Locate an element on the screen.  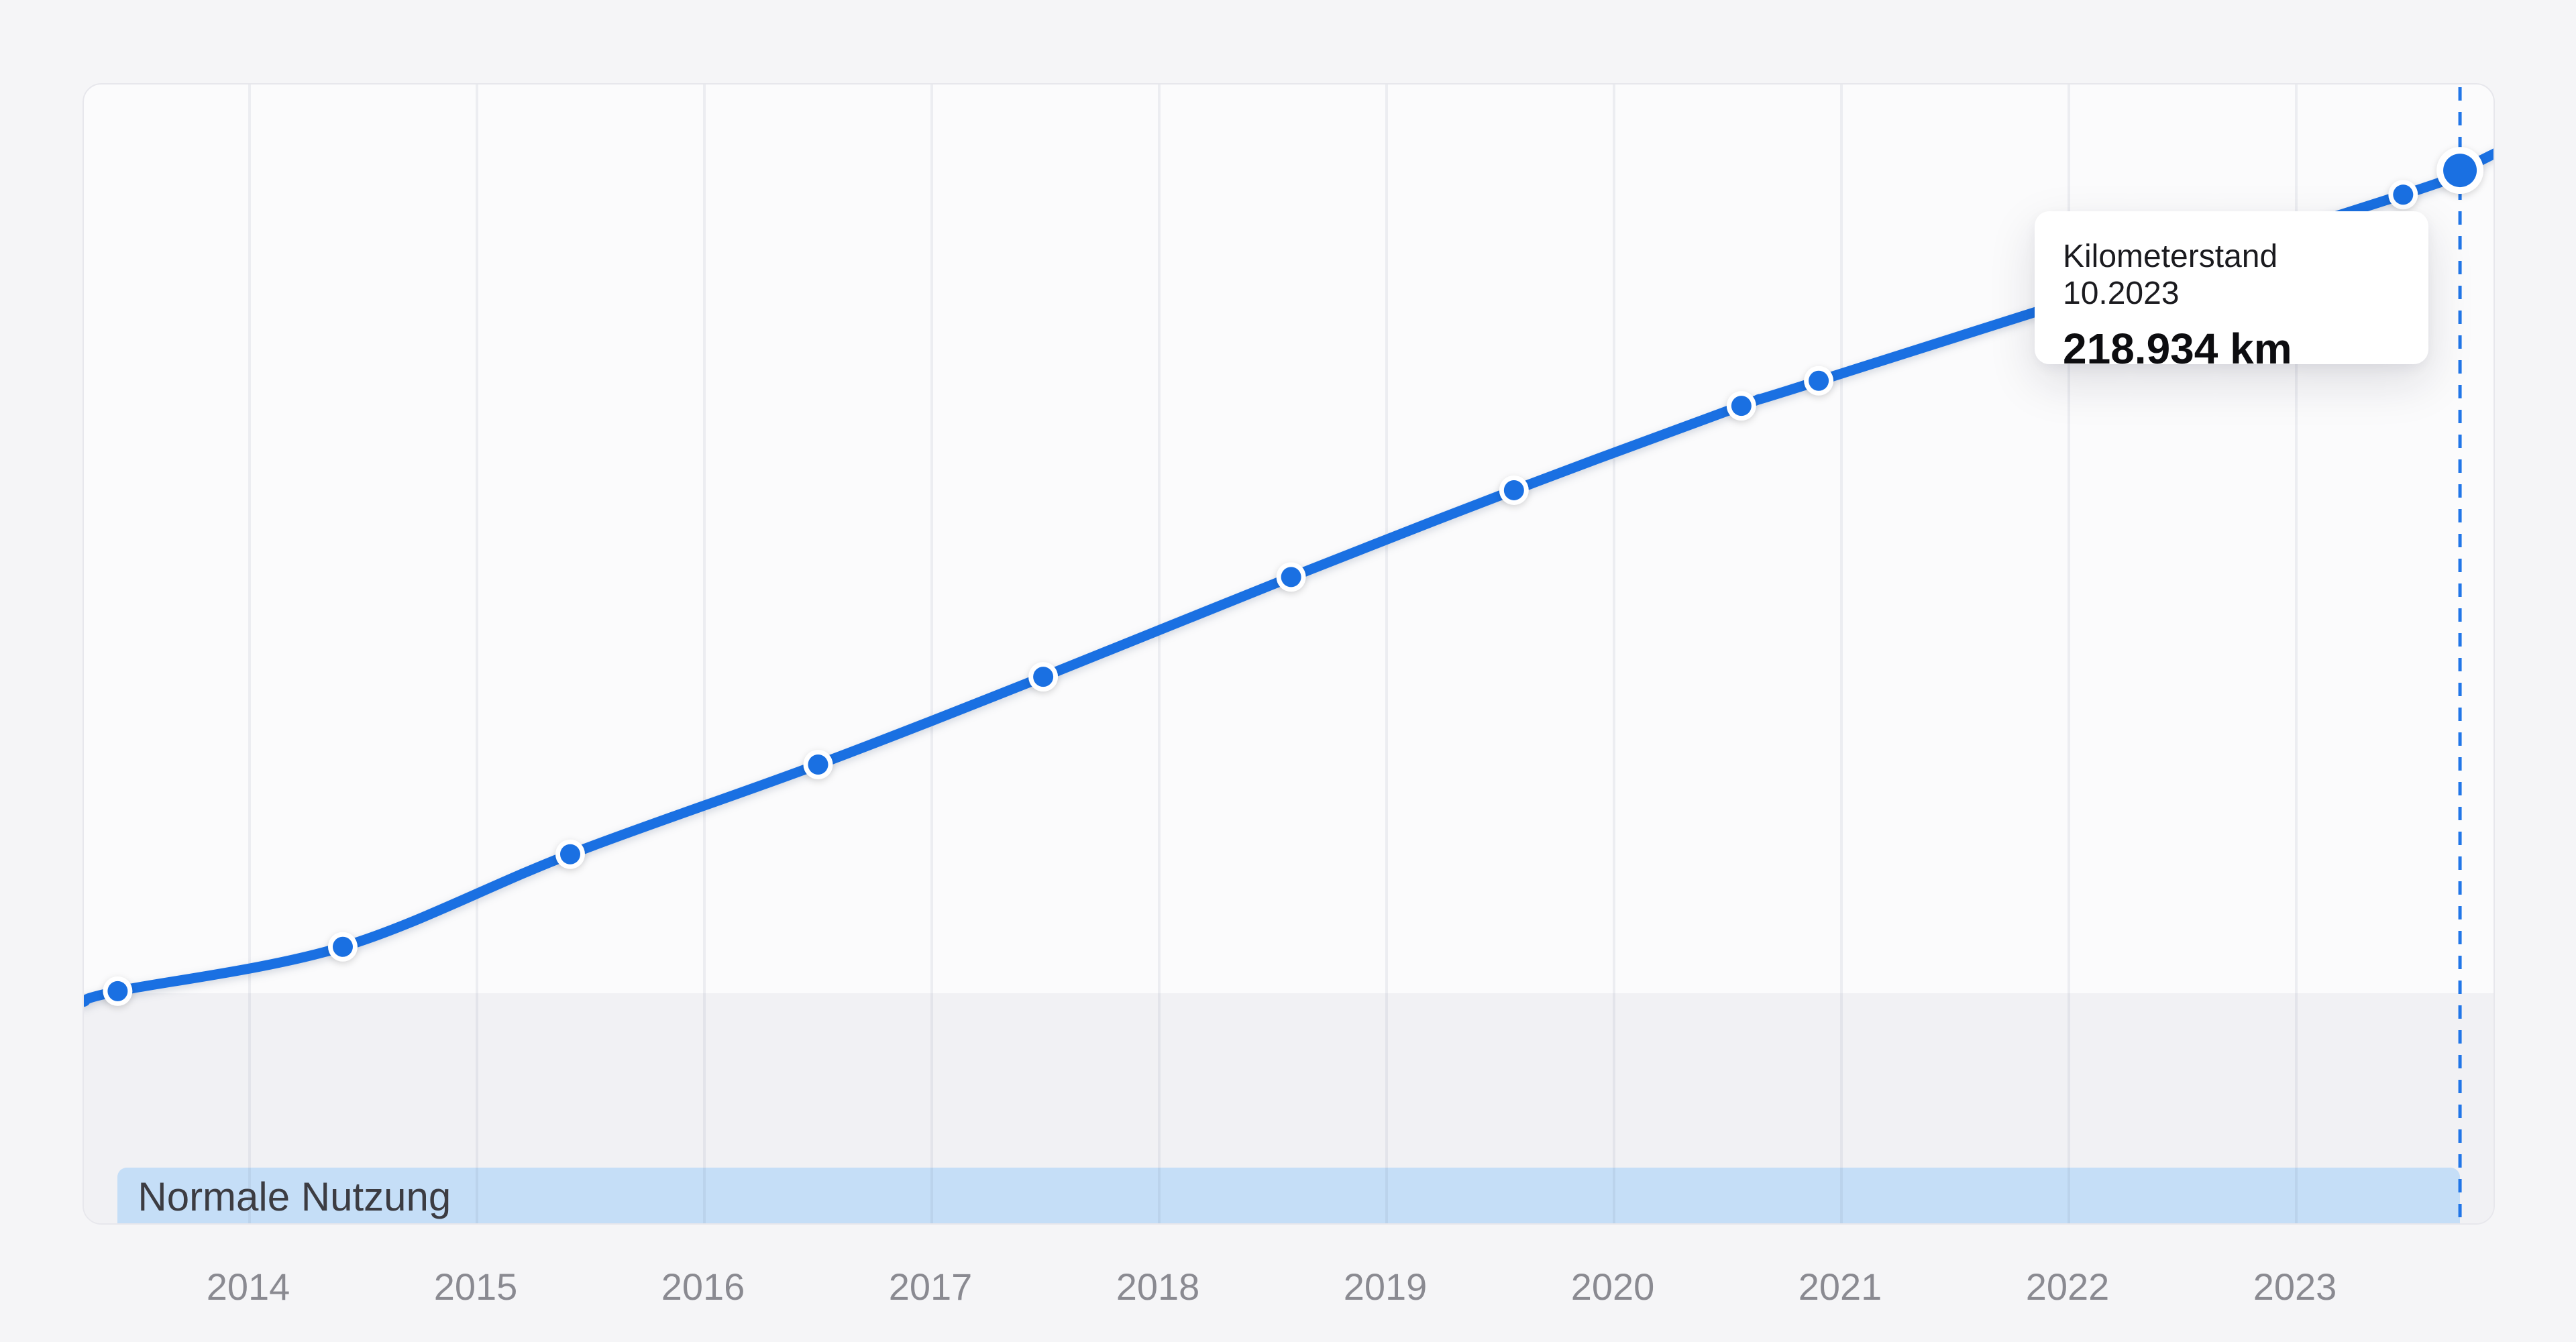
x-axis-label: 2018 is located at coordinates (1158, 1287).